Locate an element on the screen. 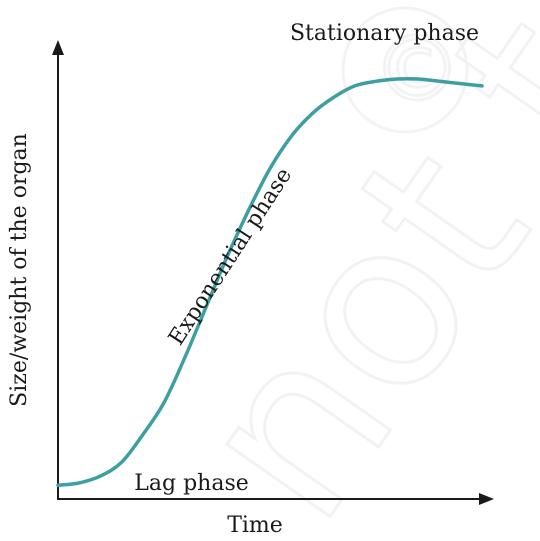 Image resolution: width=540 pixels, height=541 pixels. annotation-stationary-phase: Stationary phase is located at coordinates (384, 33).